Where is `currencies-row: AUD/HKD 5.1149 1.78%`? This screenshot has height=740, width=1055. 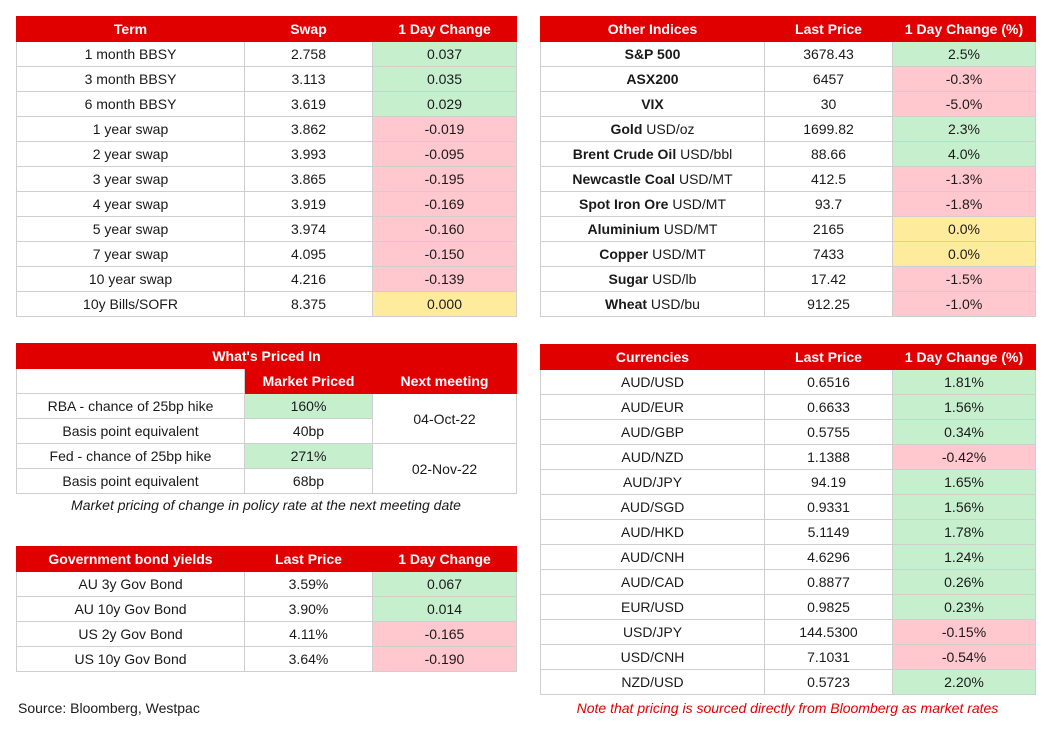 currencies-row: AUD/HKD 5.1149 1.78% is located at coordinates (788, 532).